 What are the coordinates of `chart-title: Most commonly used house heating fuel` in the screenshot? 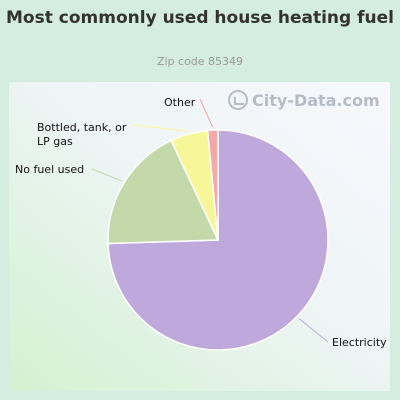 It's located at (200, 18).